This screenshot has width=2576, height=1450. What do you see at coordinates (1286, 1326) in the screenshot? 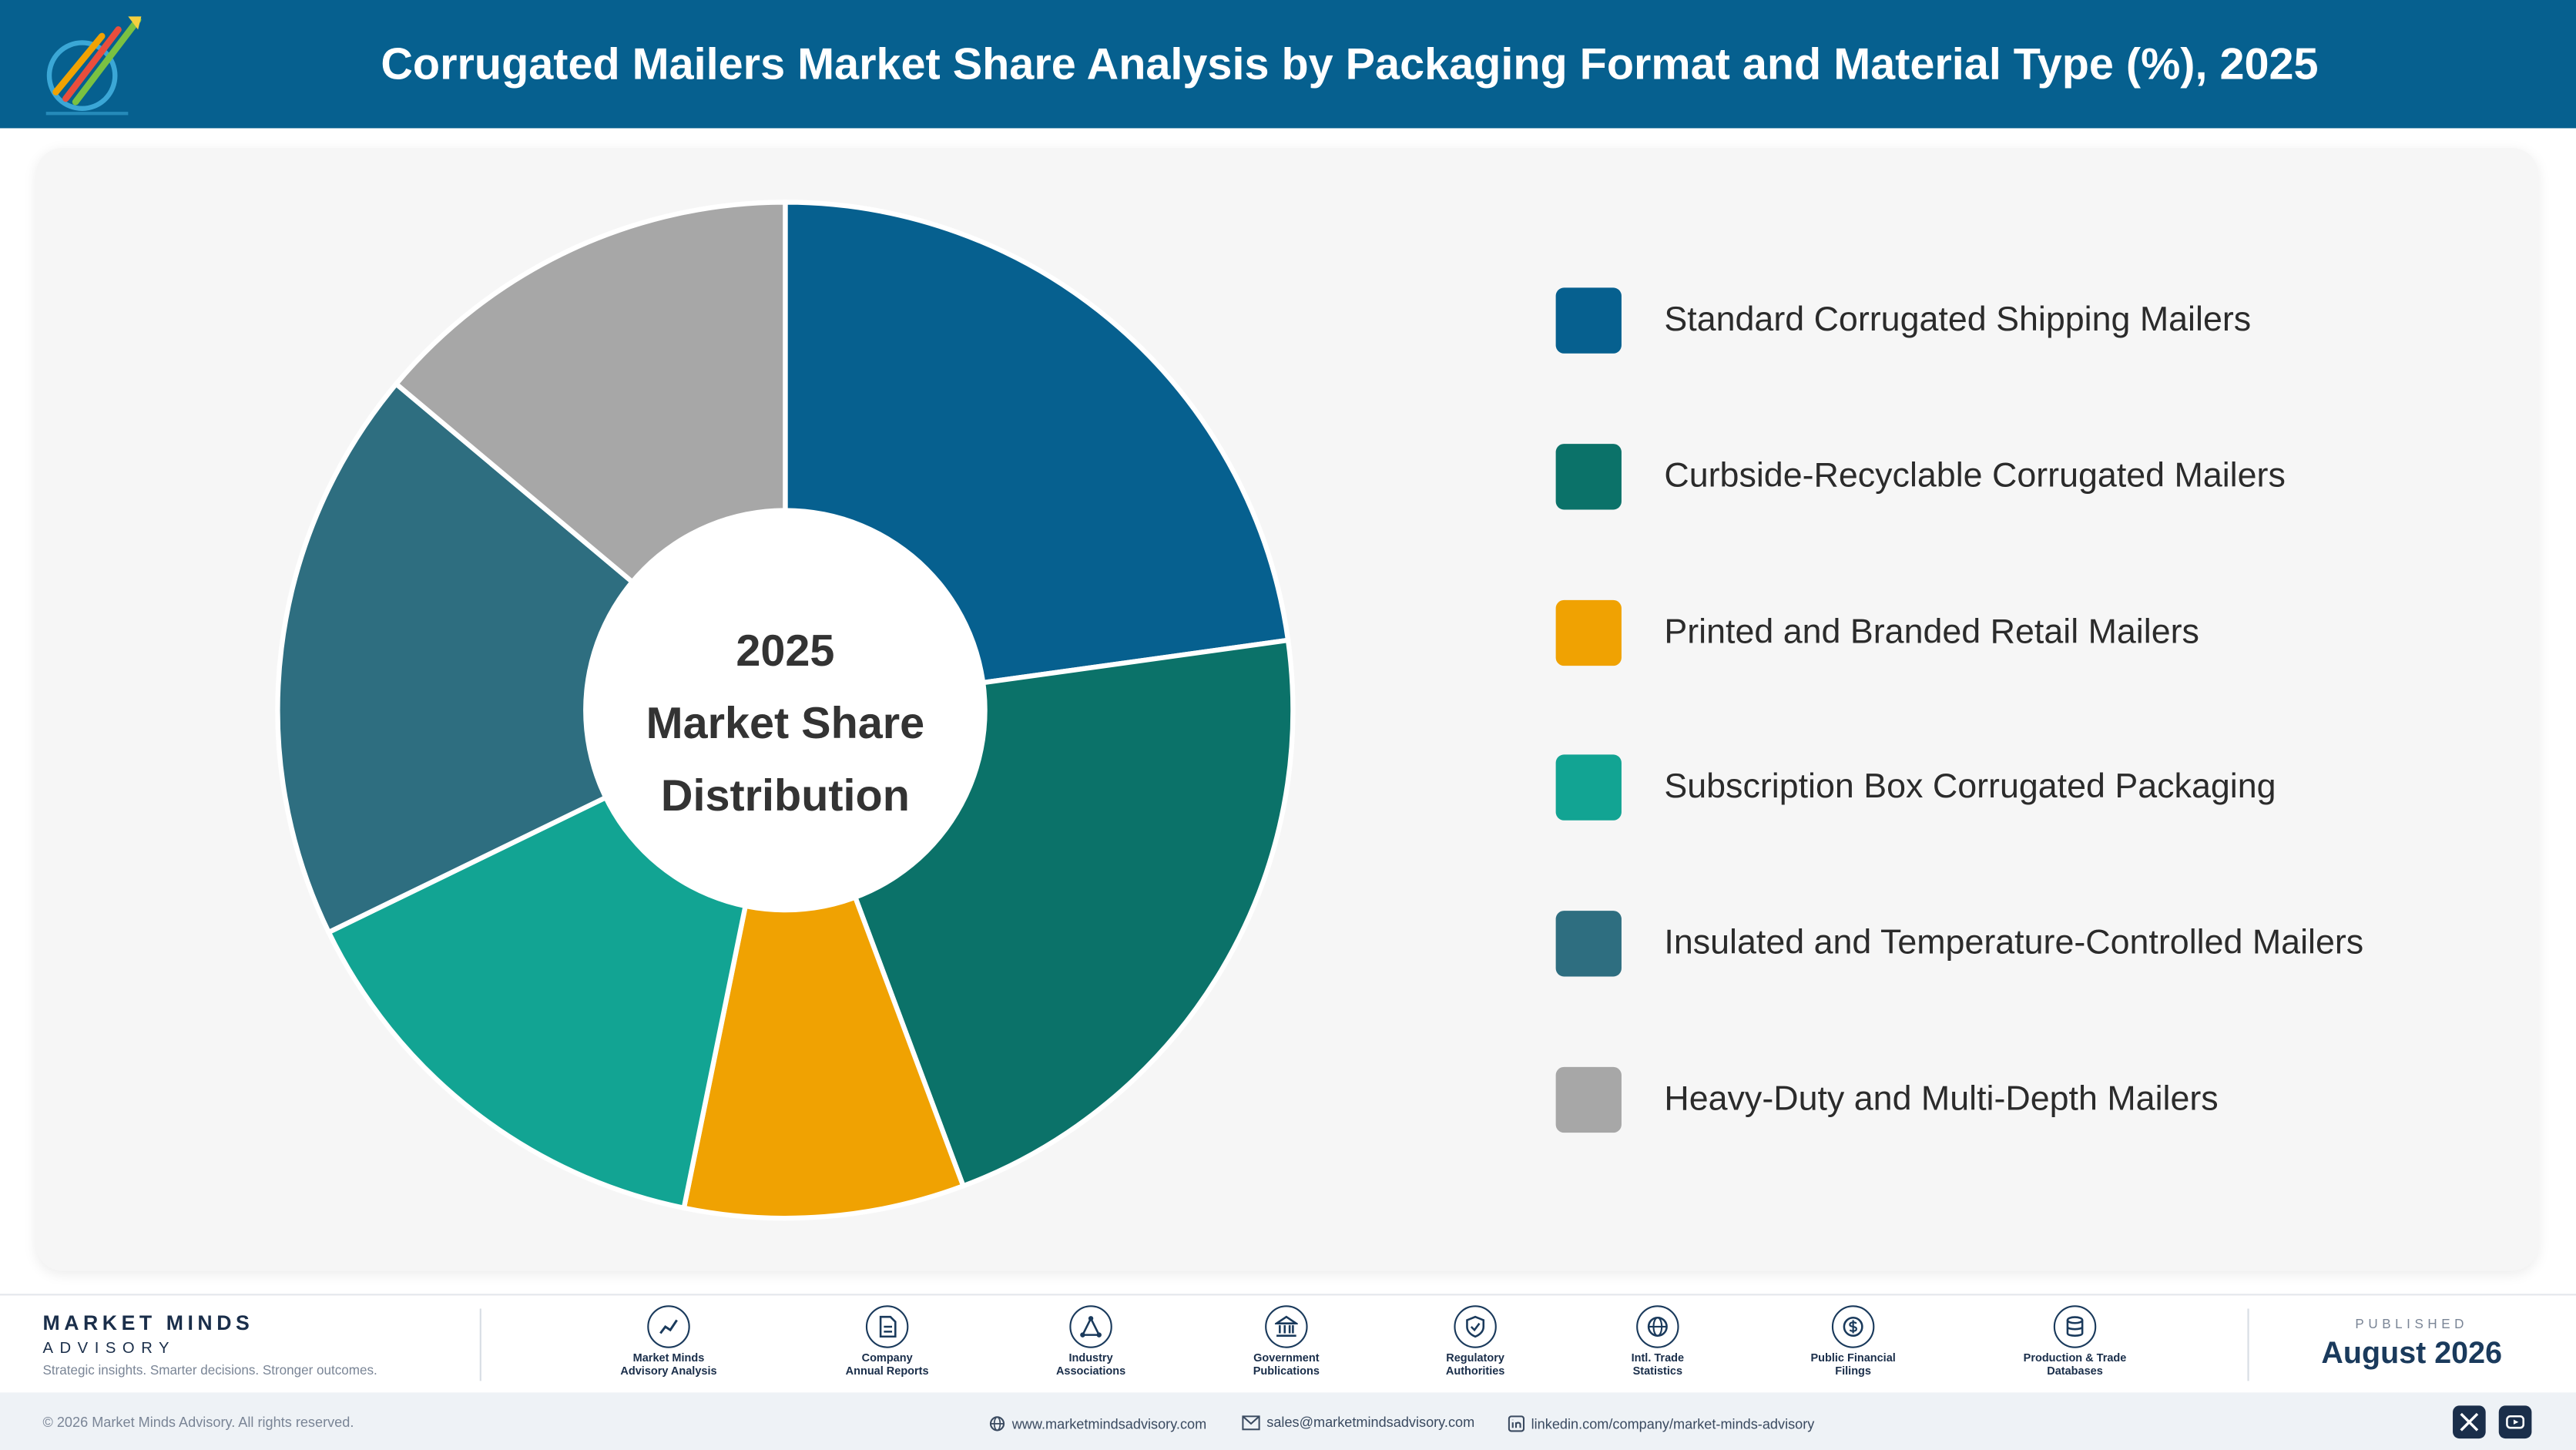
I see `building-icon` at bounding box center [1286, 1326].